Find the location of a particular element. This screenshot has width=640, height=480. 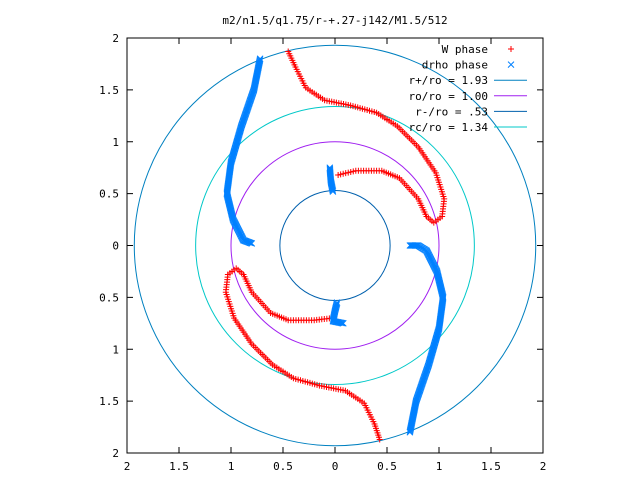

legend-label: drho phase is located at coordinates (455, 65).